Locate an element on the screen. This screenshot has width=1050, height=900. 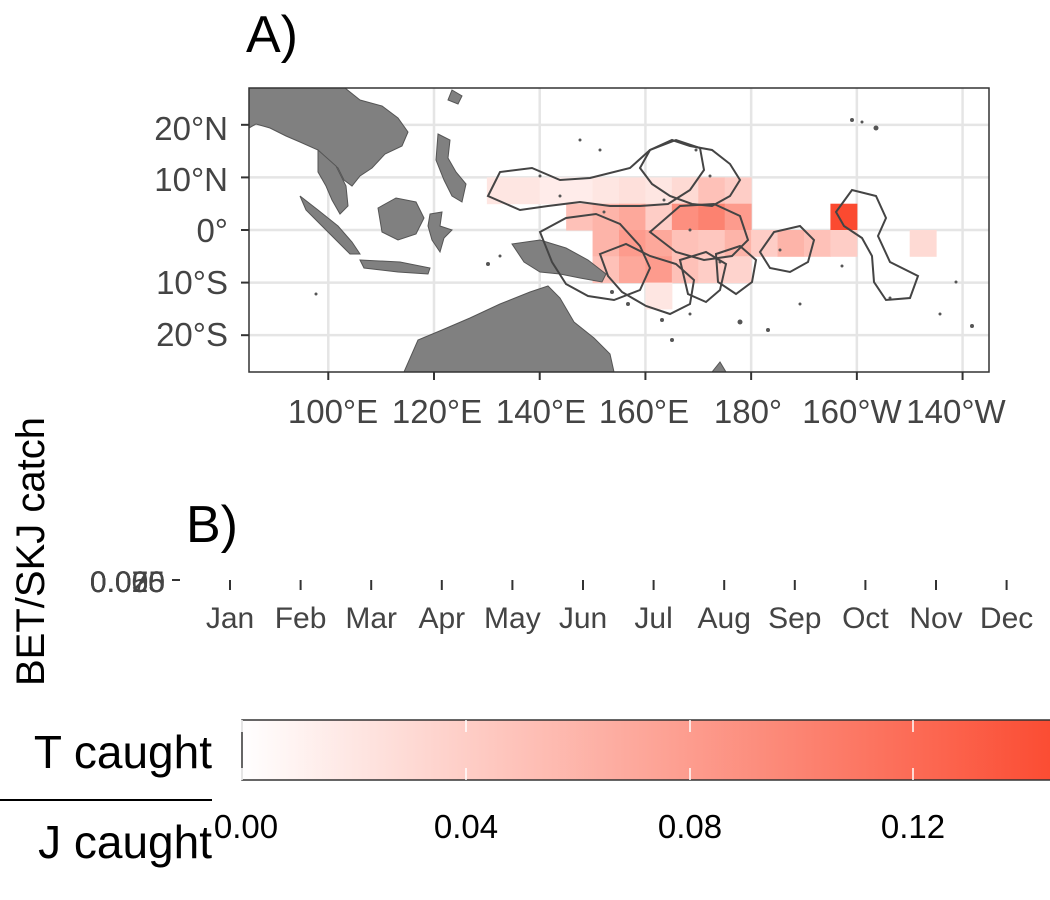
panel-b-y-labels: 0.075 0.050 0.025 0.000 is located at coordinates (127, 582).